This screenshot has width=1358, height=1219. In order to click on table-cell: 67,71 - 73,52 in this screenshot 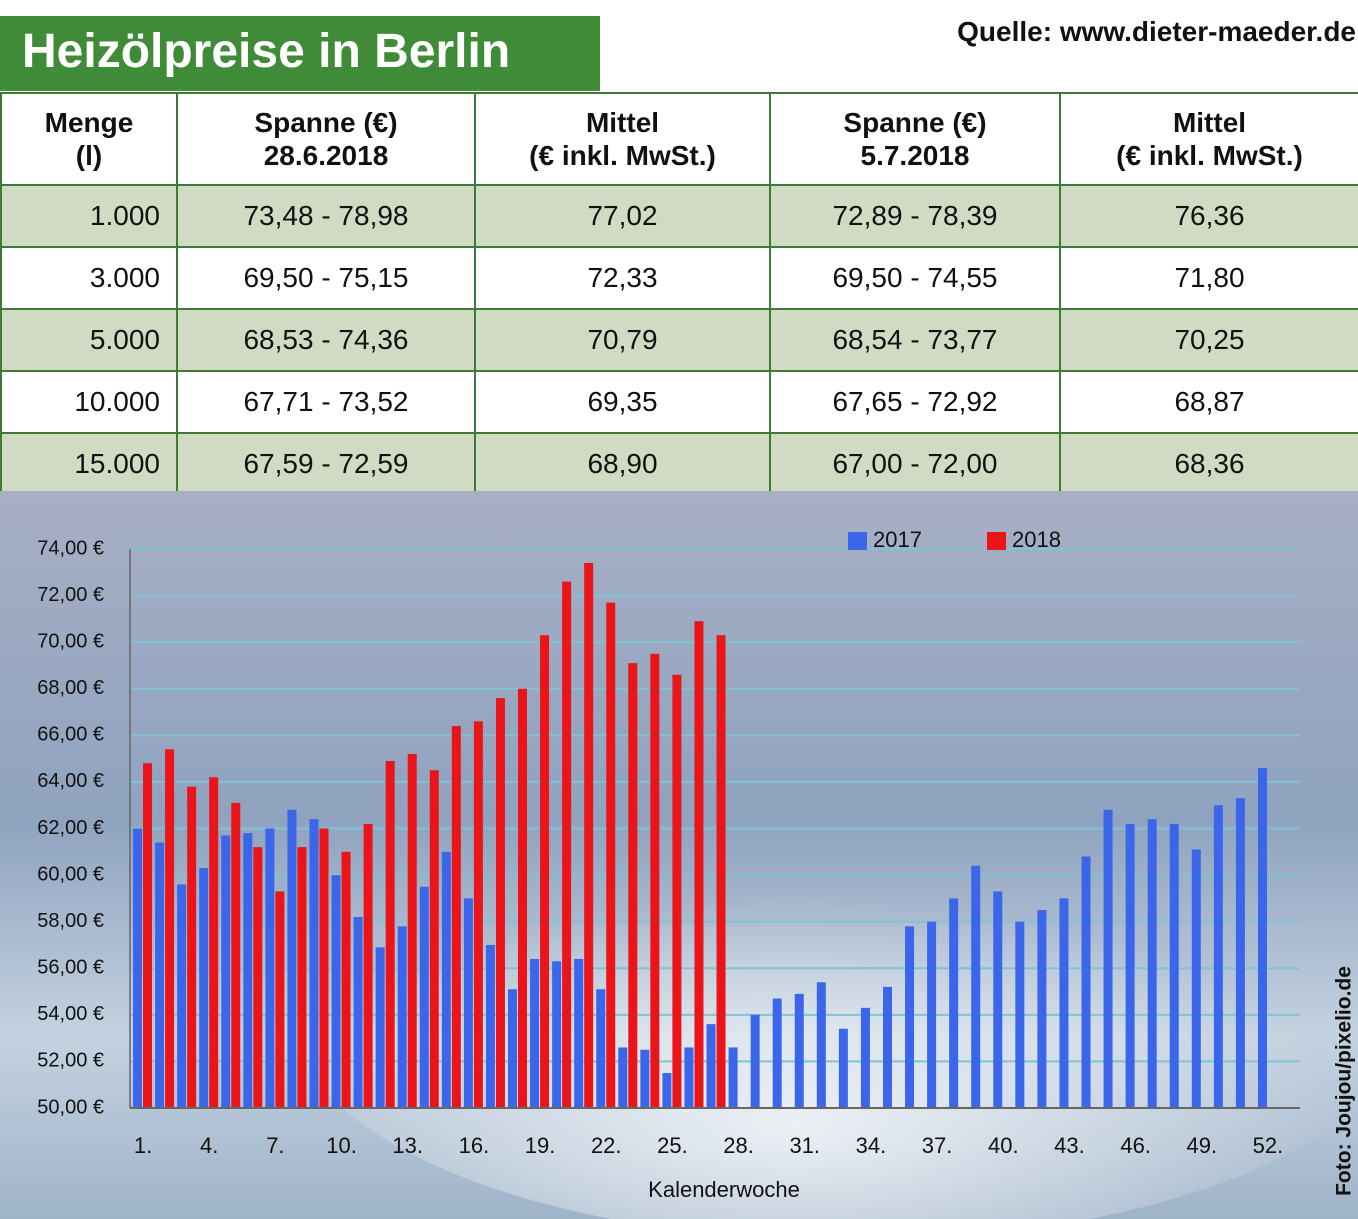, I will do `click(326, 402)`.